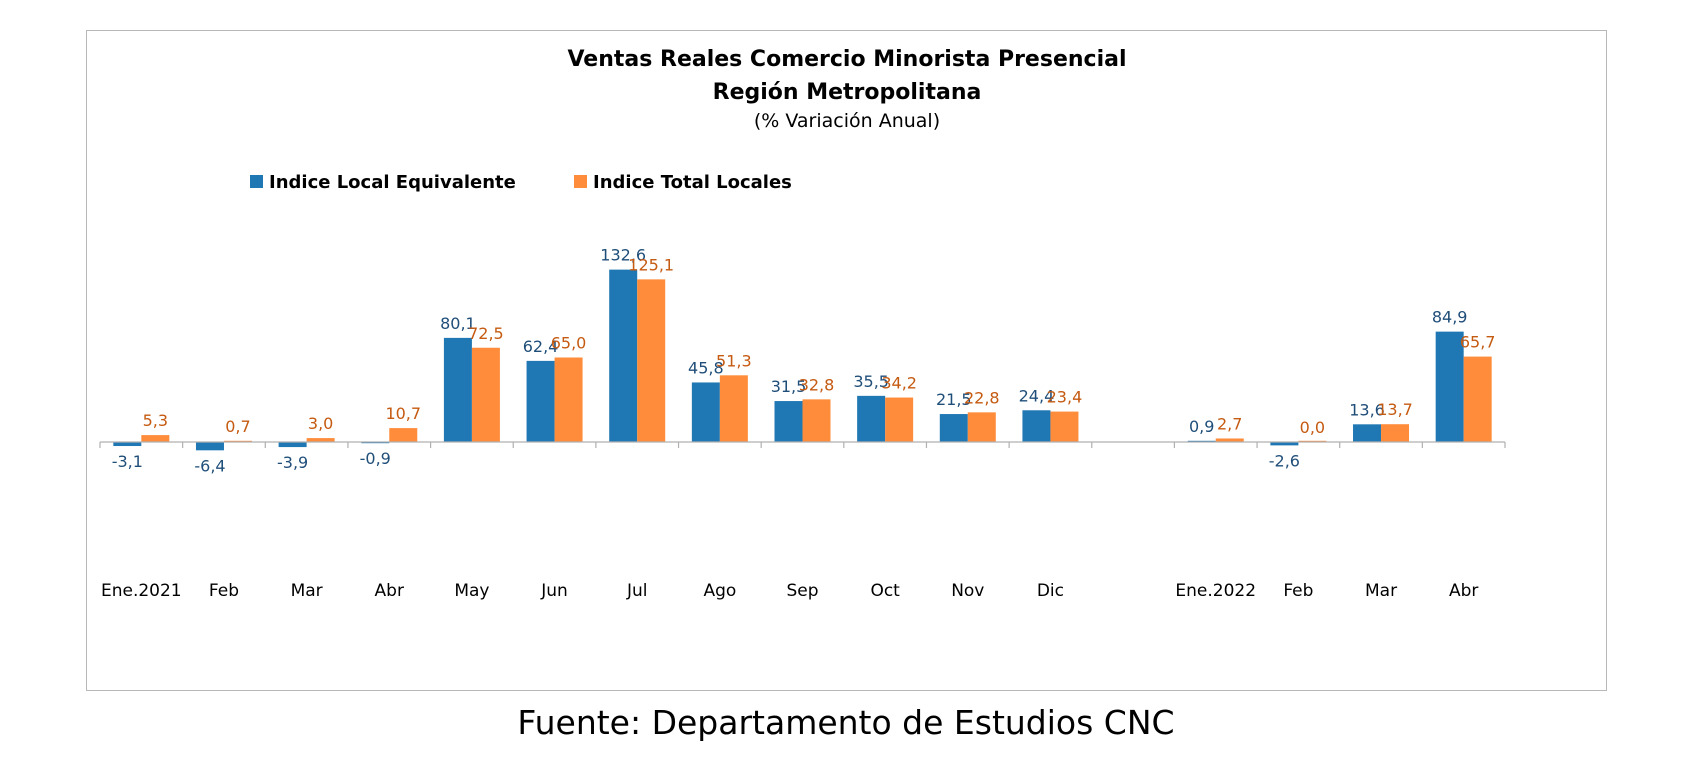 This screenshot has height=773, width=1692. What do you see at coordinates (1229, 423) in the screenshot?
I see `data-label-indice-total-locales: 2,7` at bounding box center [1229, 423].